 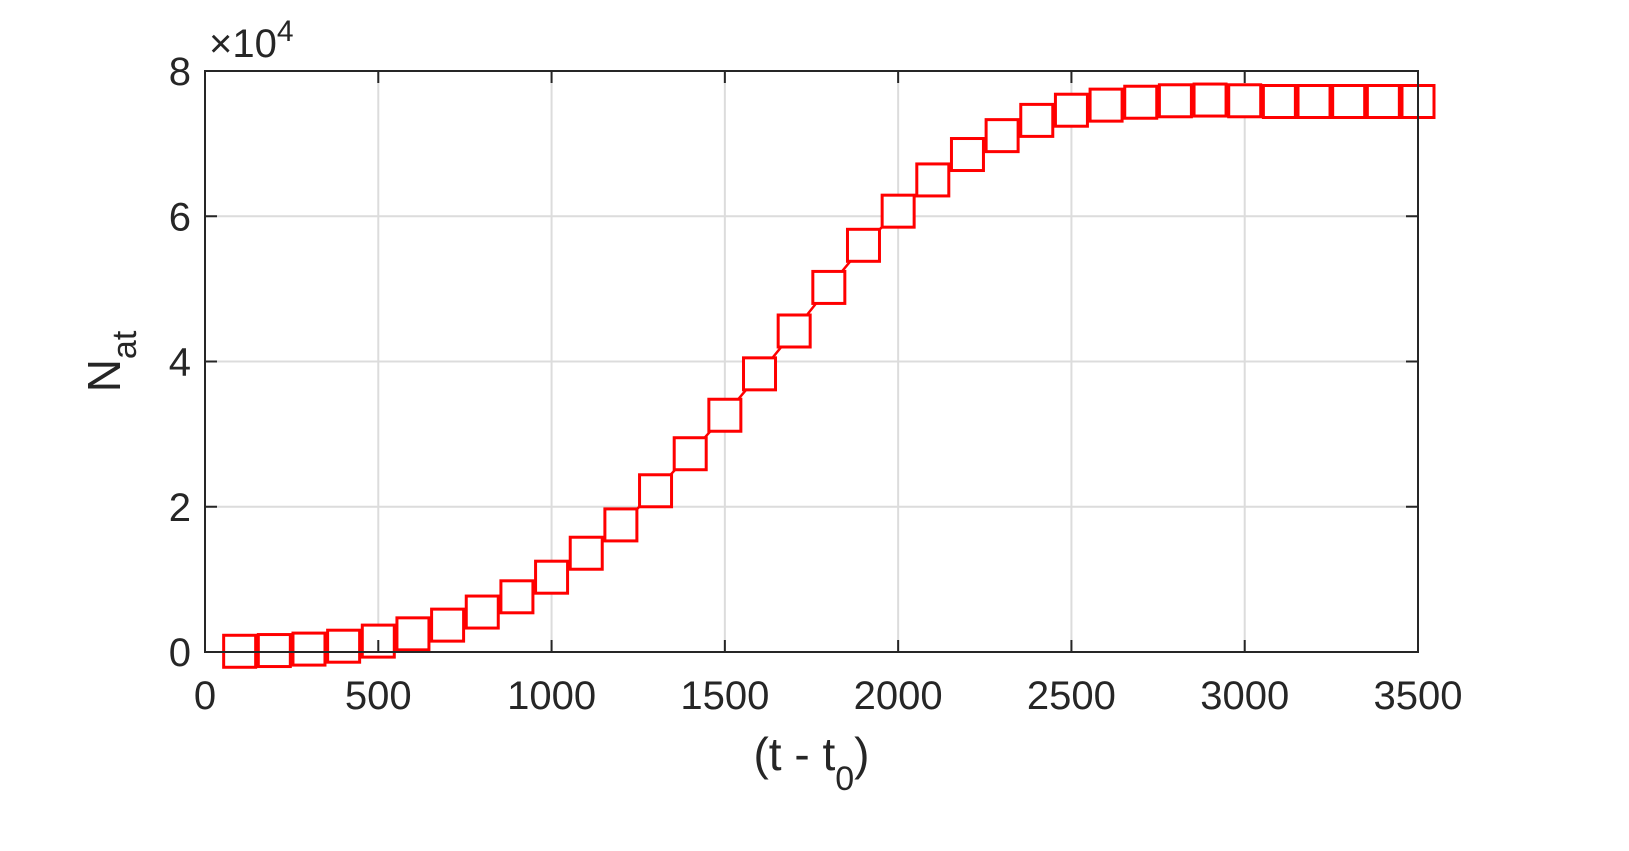 I want to click on y-axis-label-subscript: at, so click(x=125, y=344).